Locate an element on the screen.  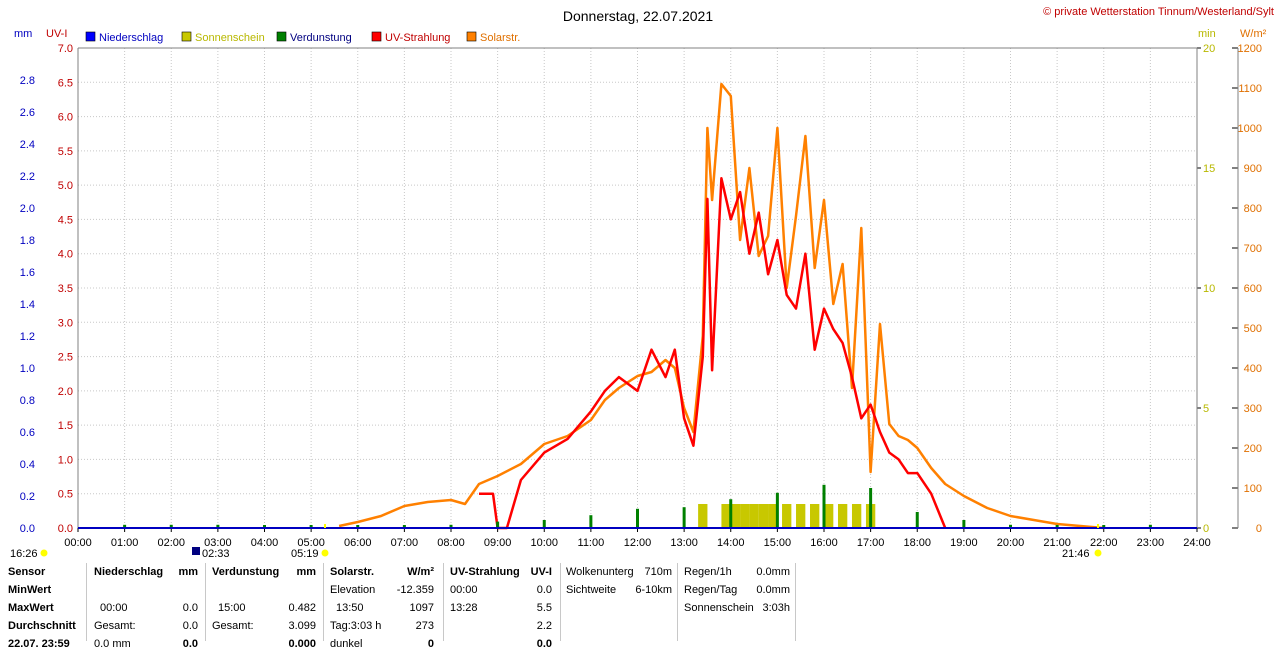
uvi-tick-label: 1.0 is located at coordinates (65, 460).